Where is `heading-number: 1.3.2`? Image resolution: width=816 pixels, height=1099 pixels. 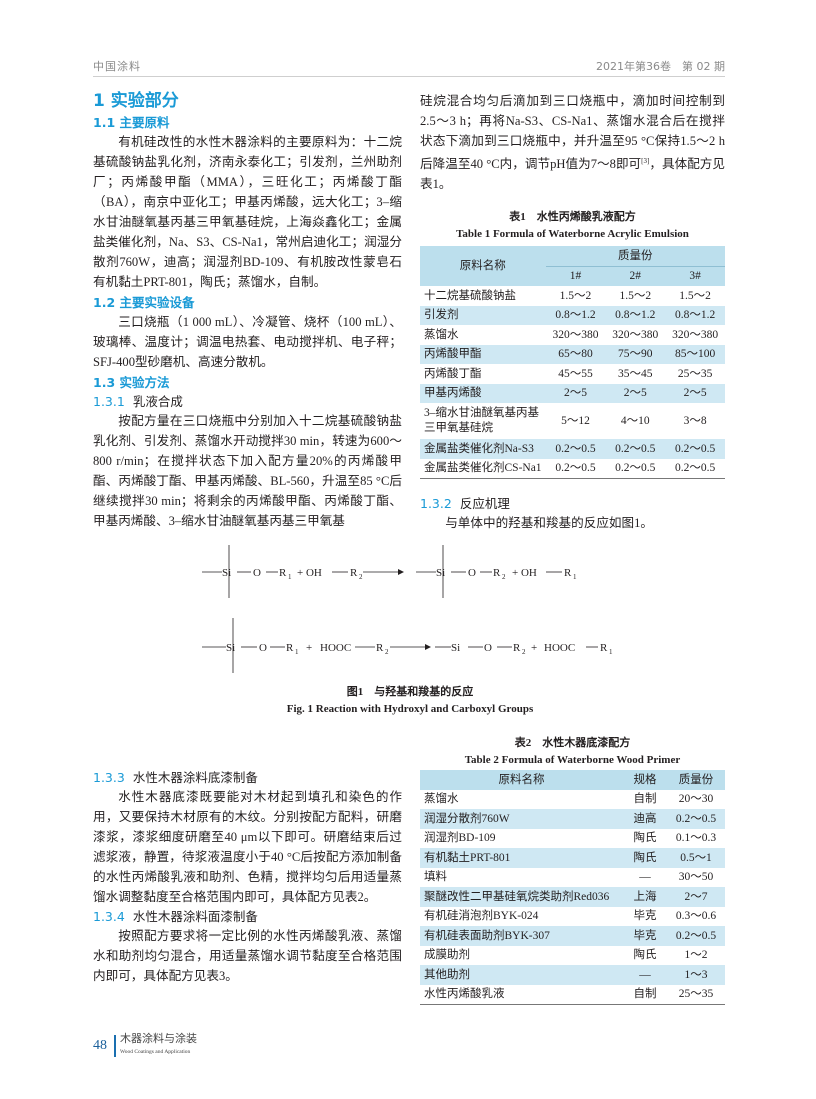
heading-number: 1.3.2 is located at coordinates (436, 503).